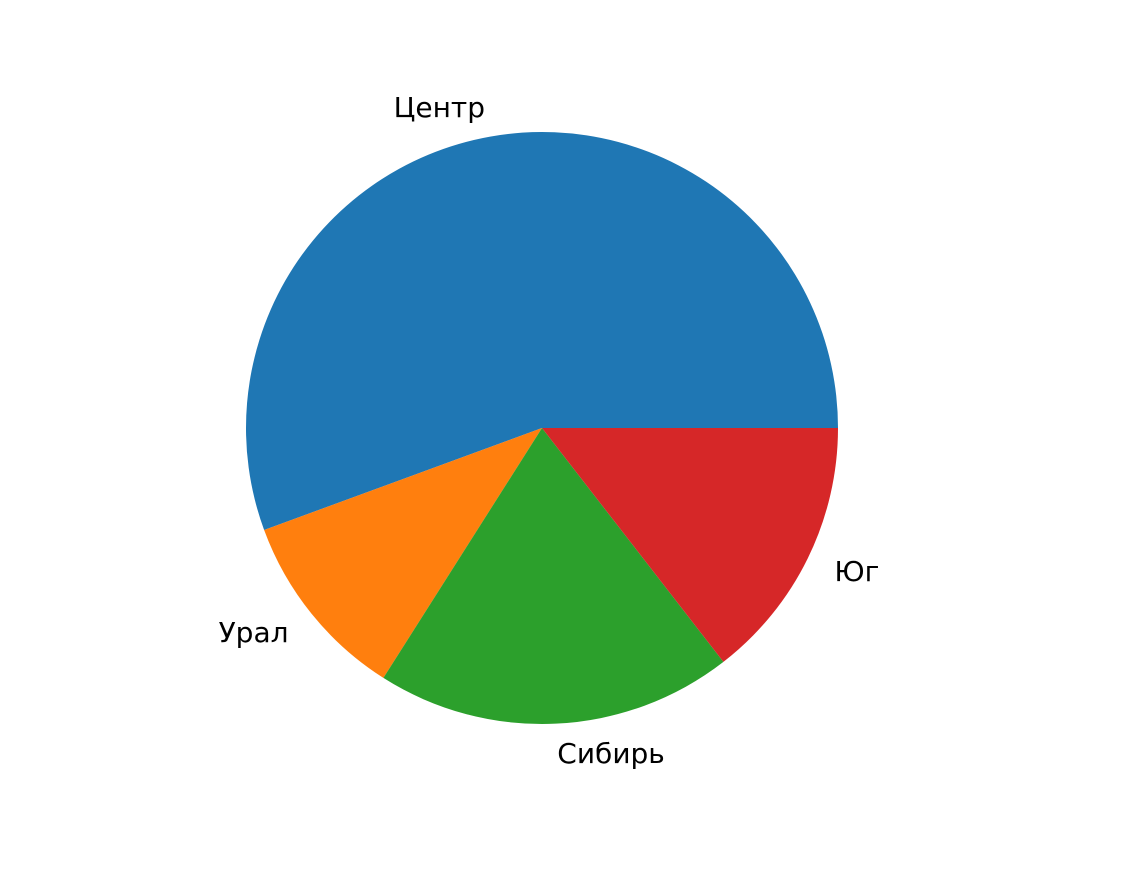 Image resolution: width=1130 pixels, height=892 pixels. What do you see at coordinates (611, 753) in the screenshot?
I see `pie-slice-label-2: Сибирь` at bounding box center [611, 753].